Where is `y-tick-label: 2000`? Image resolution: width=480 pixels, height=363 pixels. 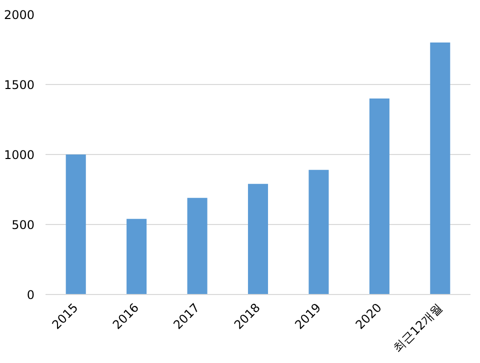 y-tick-label: 2000 is located at coordinates (19, 15).